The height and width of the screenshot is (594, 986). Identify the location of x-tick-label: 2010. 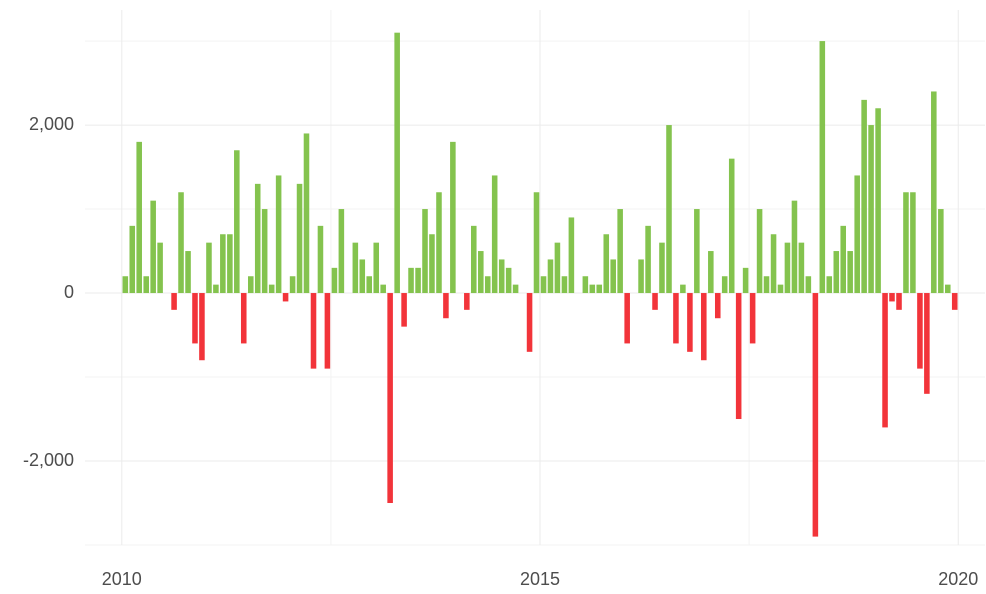
(122, 579).